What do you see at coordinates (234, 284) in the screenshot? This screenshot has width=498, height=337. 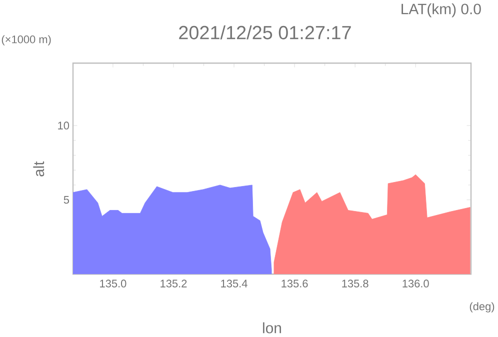 I see `x-tick-label: 135.4` at bounding box center [234, 284].